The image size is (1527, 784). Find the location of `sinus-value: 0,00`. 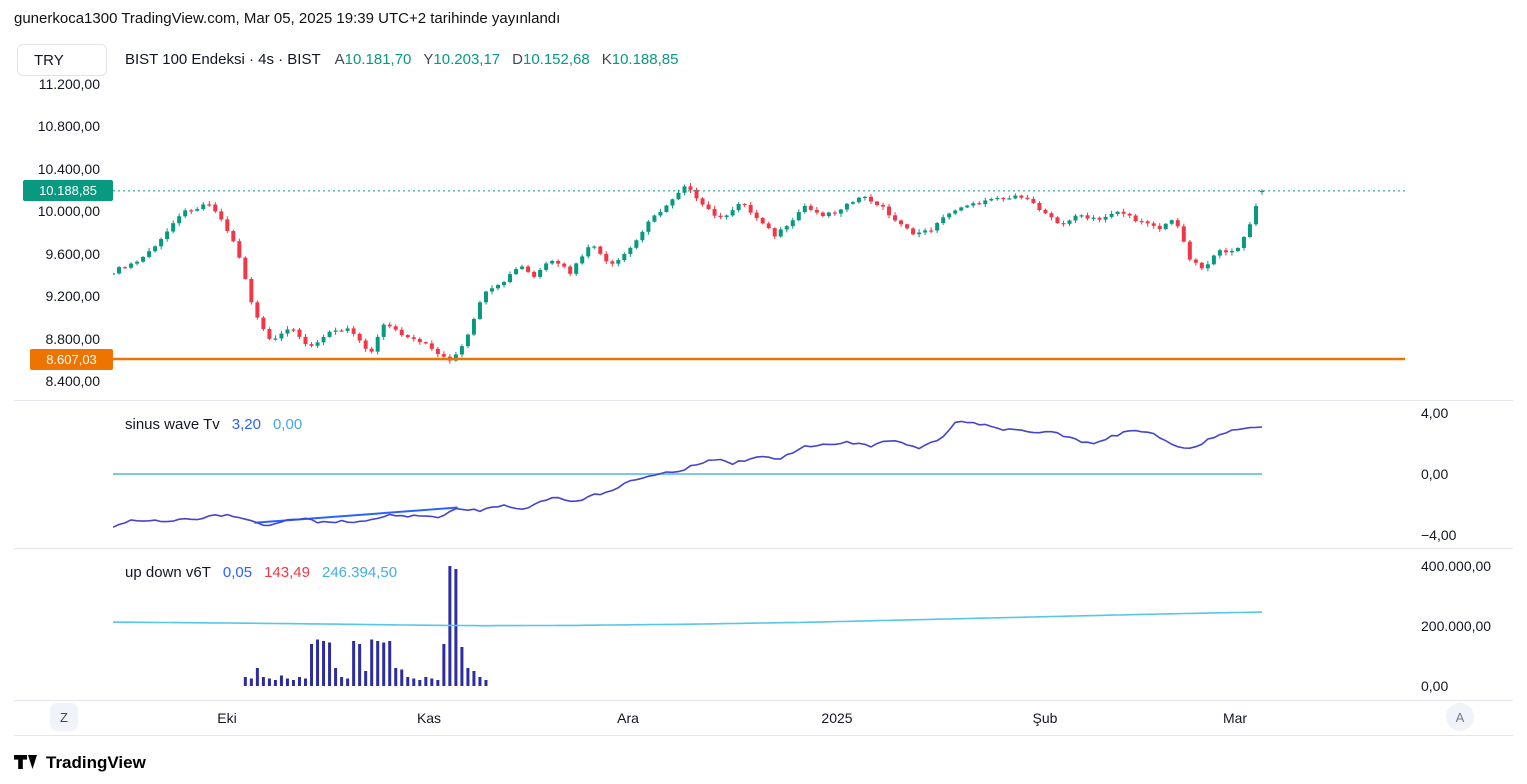

sinus-value: 0,00 is located at coordinates (287, 424).